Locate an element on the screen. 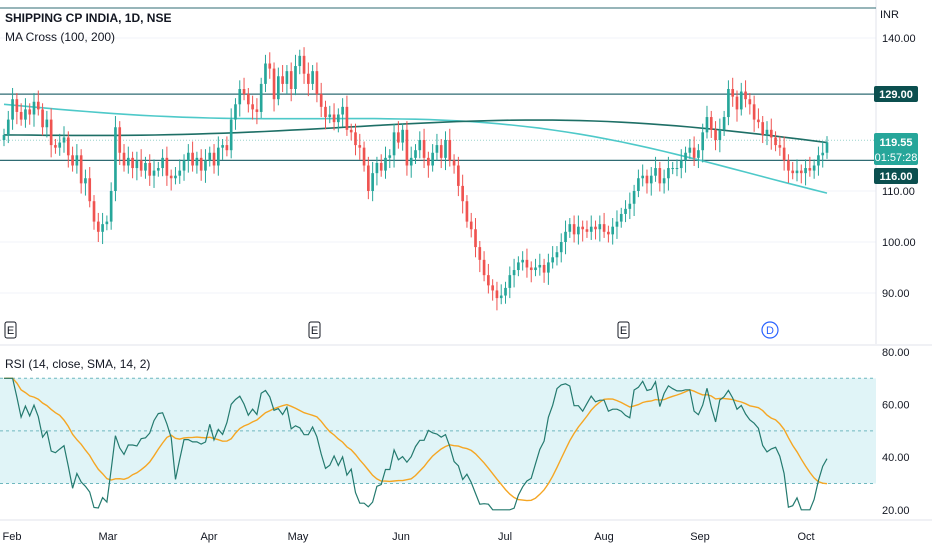 This screenshot has width=932, height=550. price-tick-label: 100.00 is located at coordinates (899, 243).